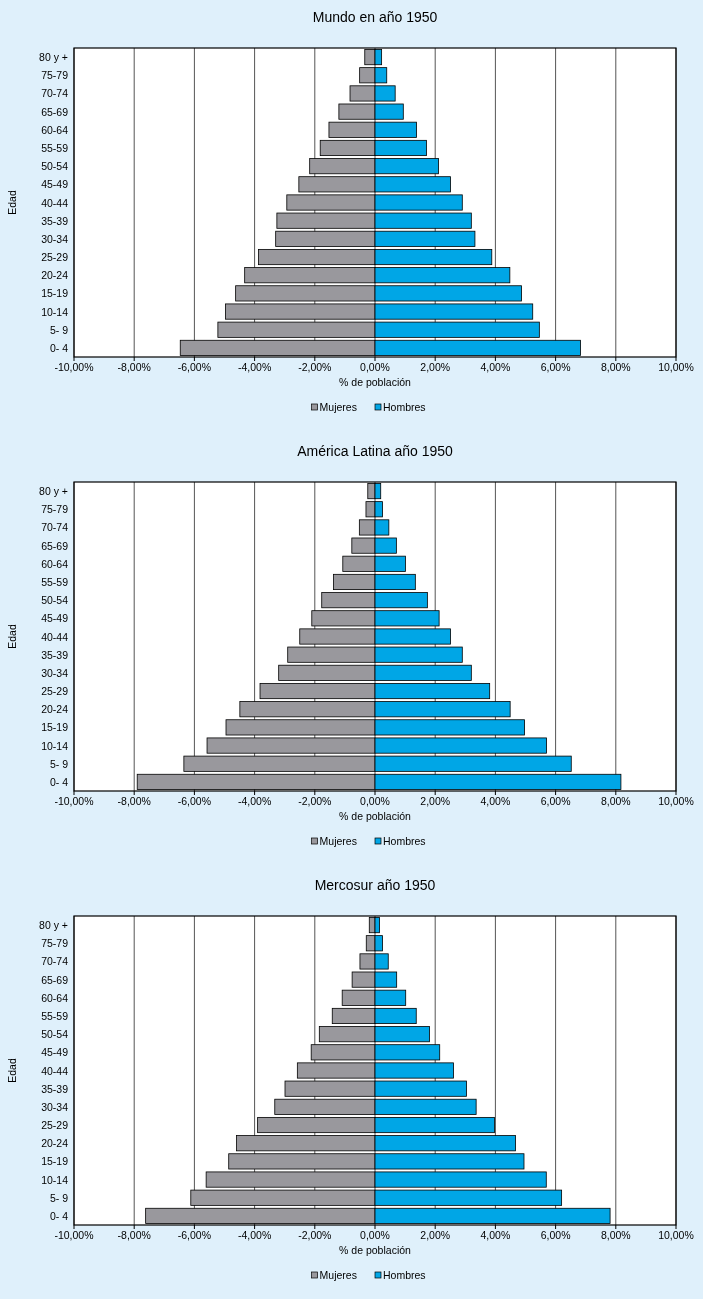 The height and width of the screenshot is (1299, 703). What do you see at coordinates (375, 451) in the screenshot?
I see `chart-title: América Latina año 1950` at bounding box center [375, 451].